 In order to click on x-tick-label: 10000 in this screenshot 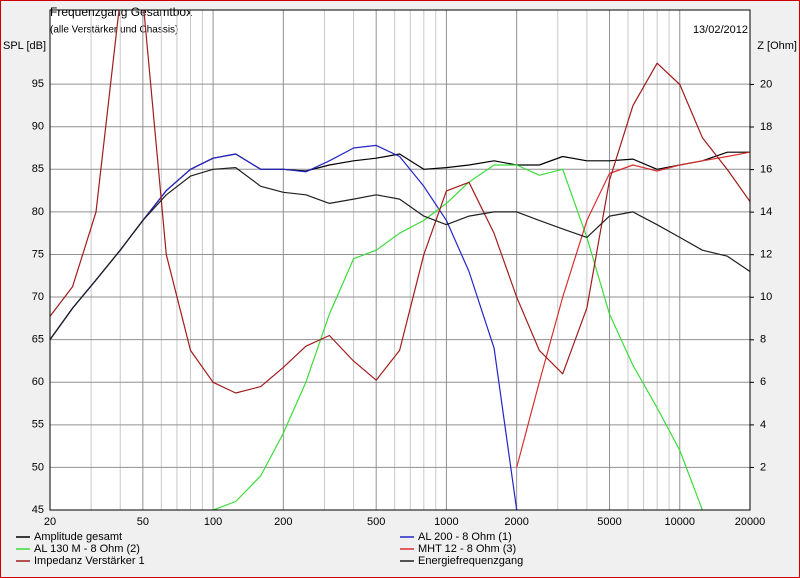, I will do `click(679, 522)`.